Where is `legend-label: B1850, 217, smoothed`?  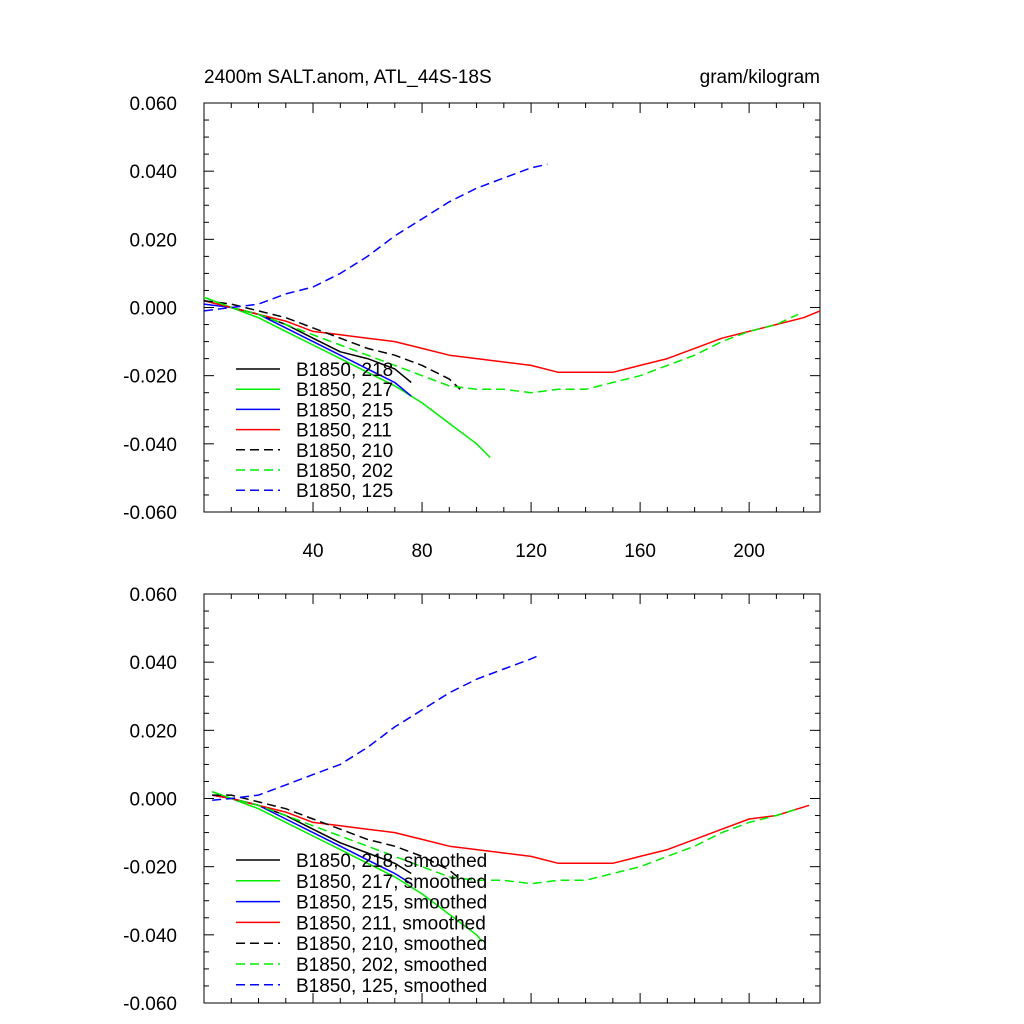 legend-label: B1850, 217, smoothed is located at coordinates (391, 882).